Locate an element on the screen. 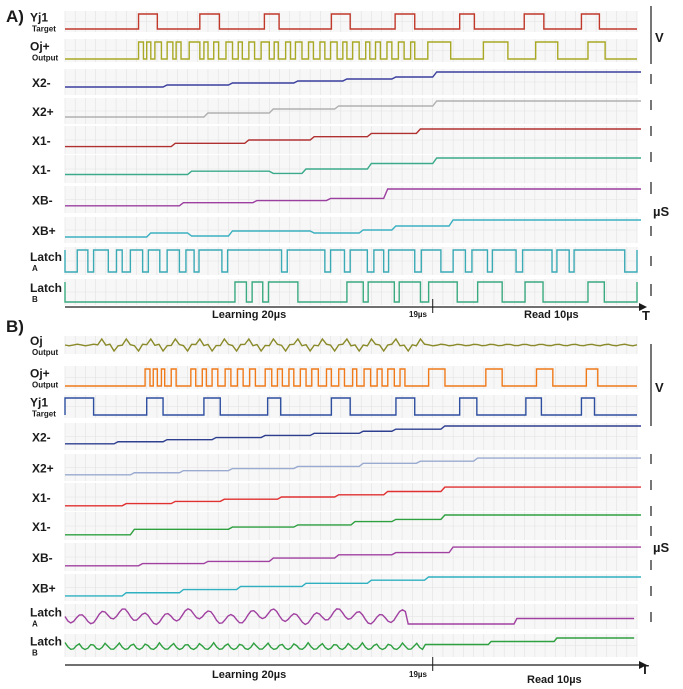 The image size is (683, 689). series-line-x1-minus-d is located at coordinates (353, 525).